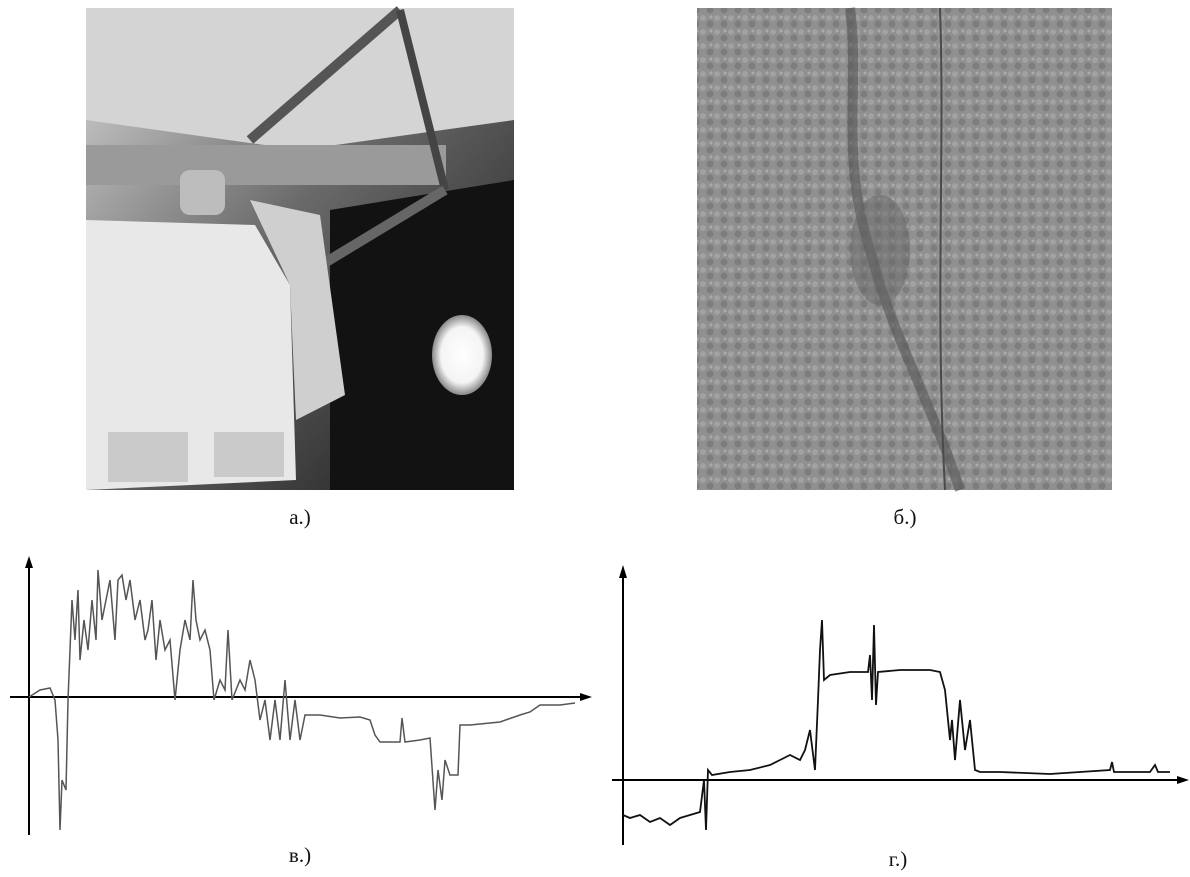  I want to click on panel-label: б.), so click(905, 517).